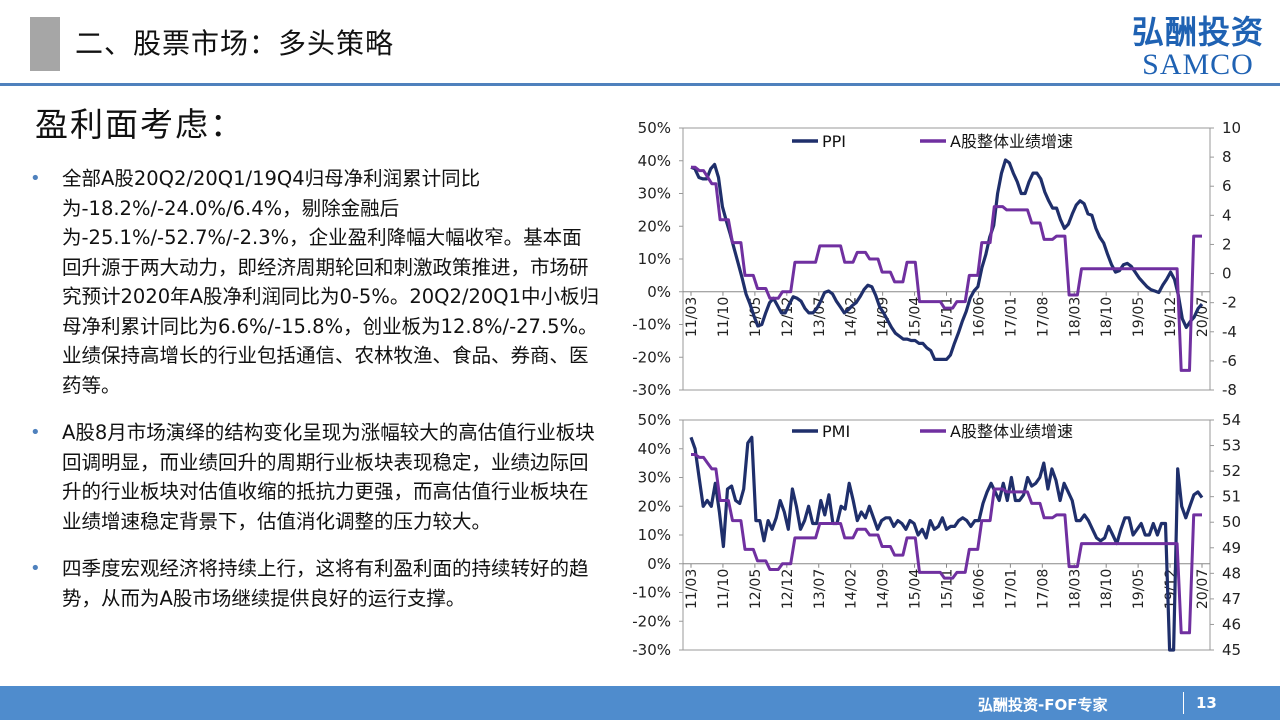 The image size is (1280, 720). I want to click on right-tick-label: -4, so click(1229, 332).